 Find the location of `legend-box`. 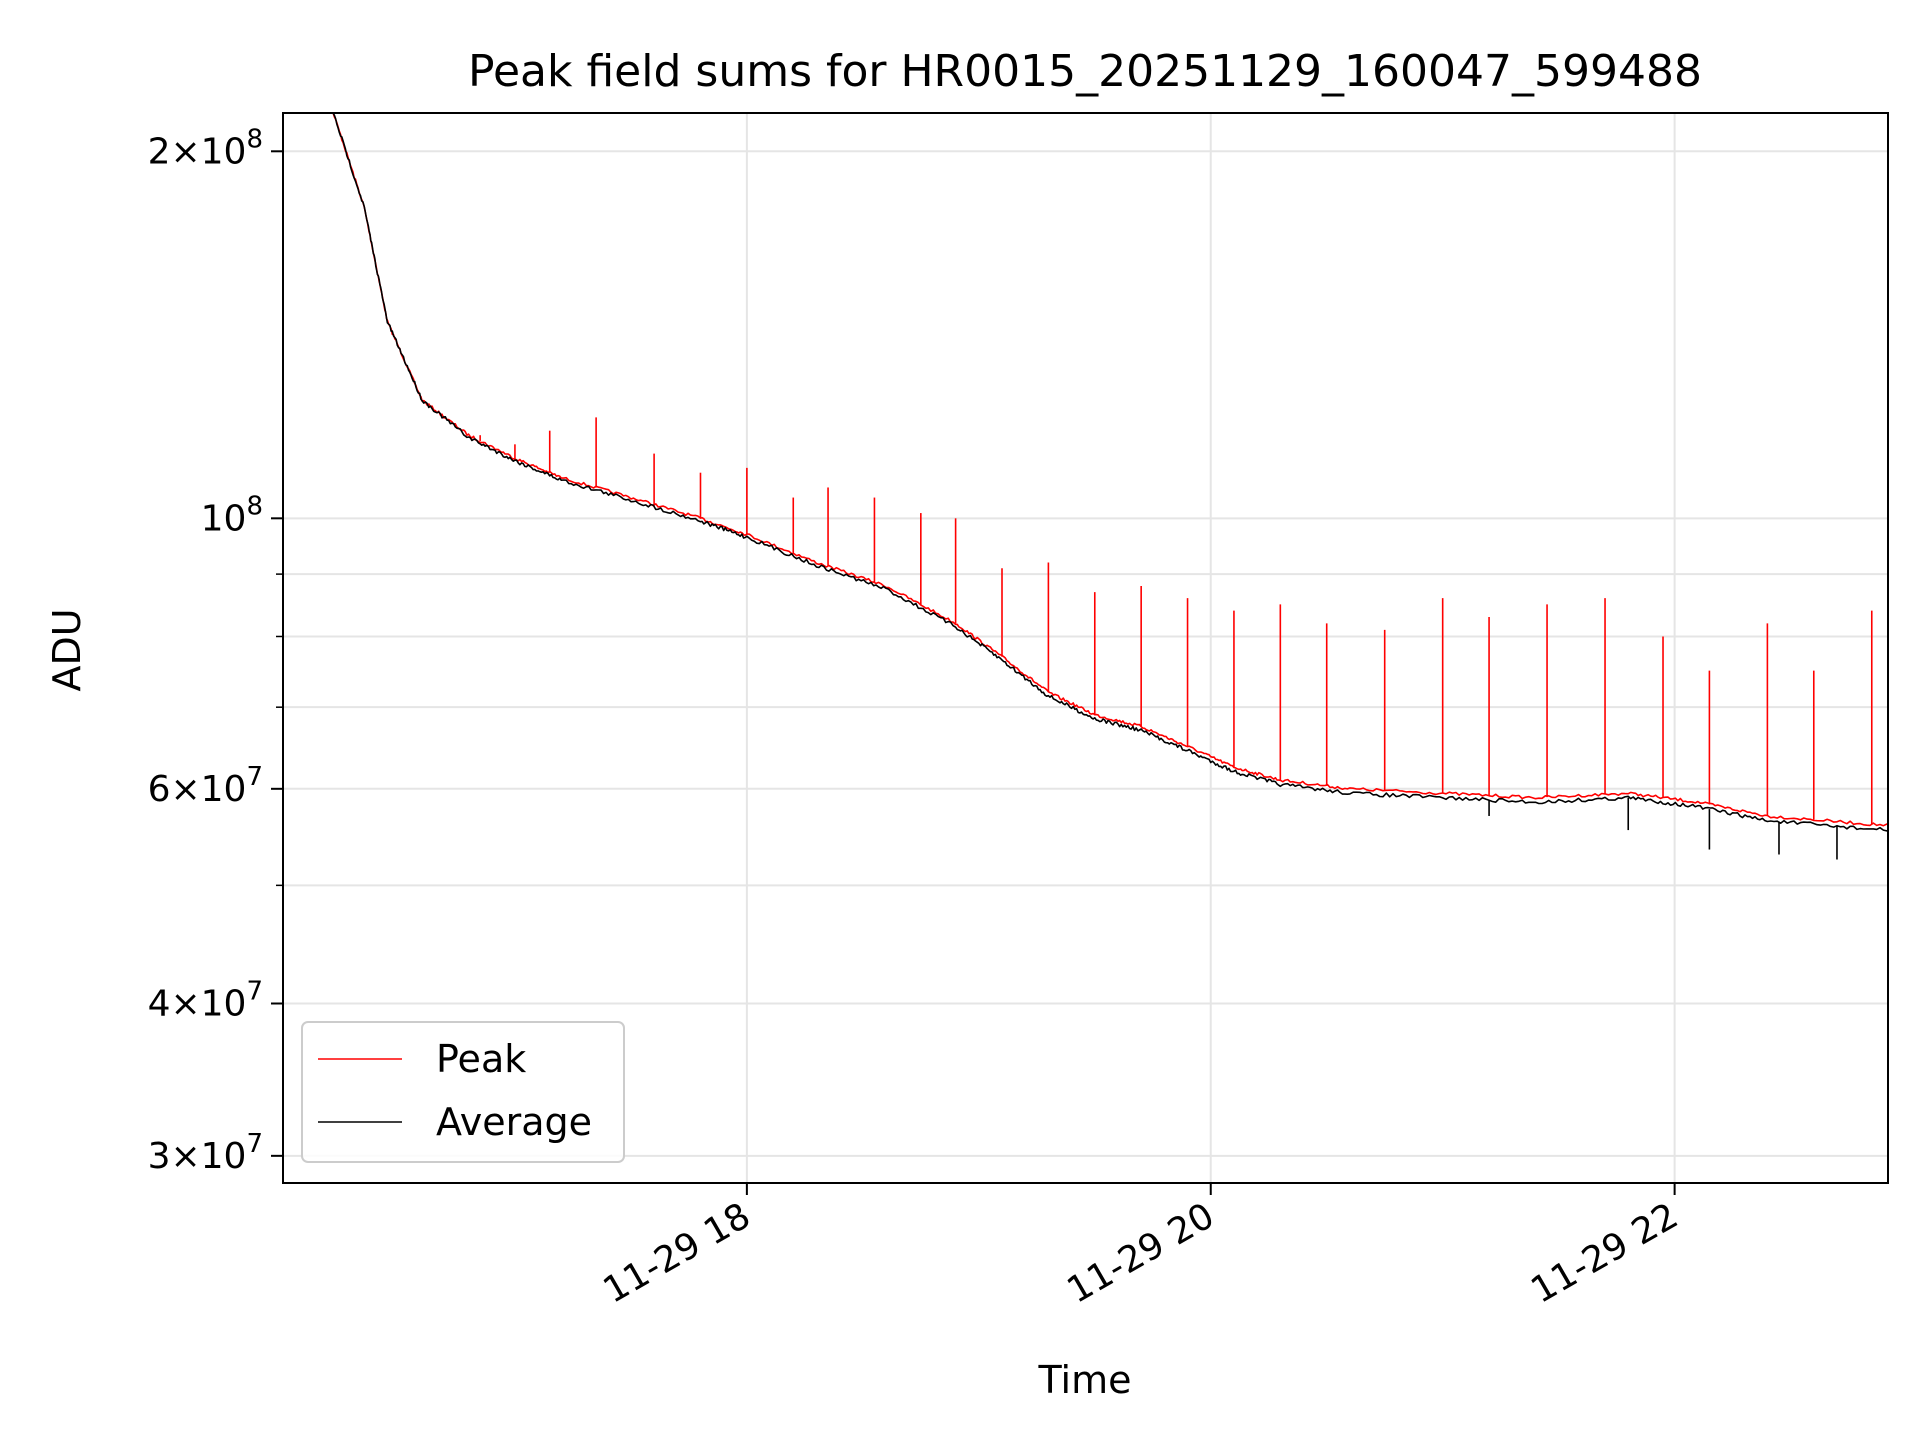

legend-box is located at coordinates (463, 1092).